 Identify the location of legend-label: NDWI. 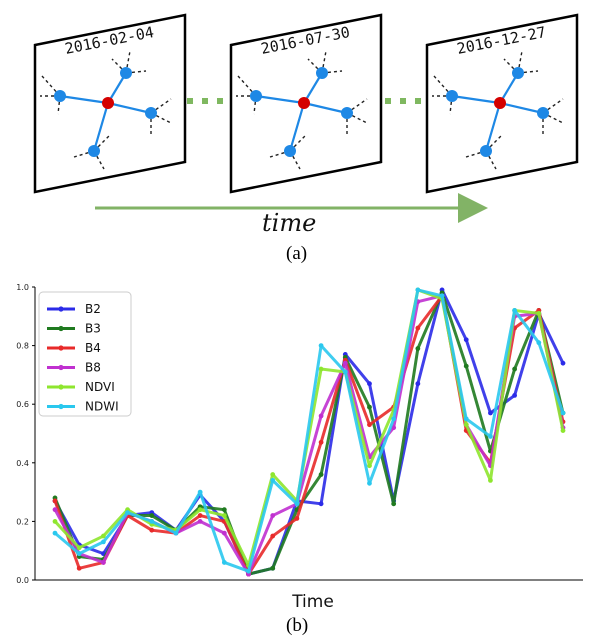
(102, 407).